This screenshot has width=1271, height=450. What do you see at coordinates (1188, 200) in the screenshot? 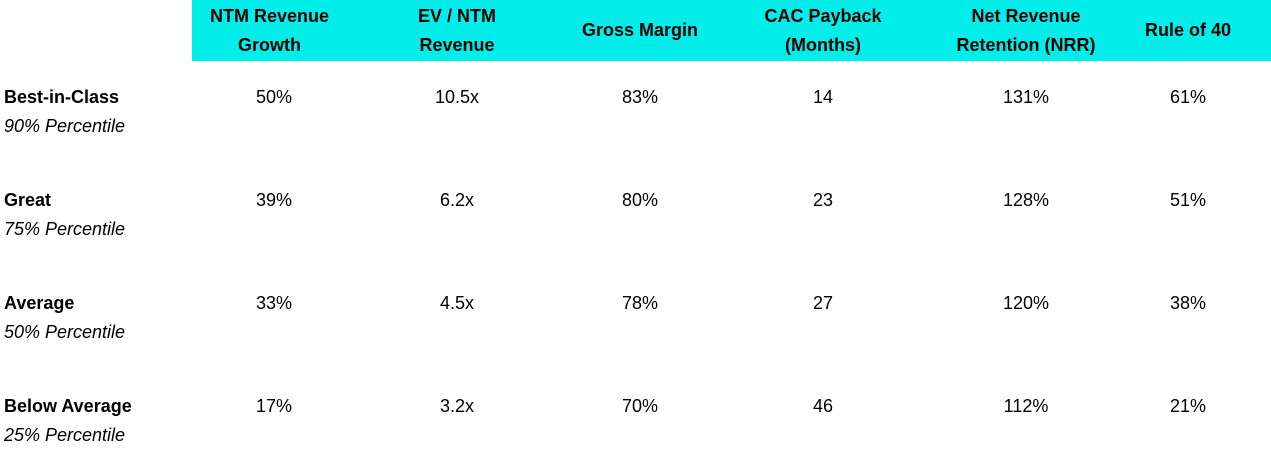
I see `cell-value: 51%` at bounding box center [1188, 200].